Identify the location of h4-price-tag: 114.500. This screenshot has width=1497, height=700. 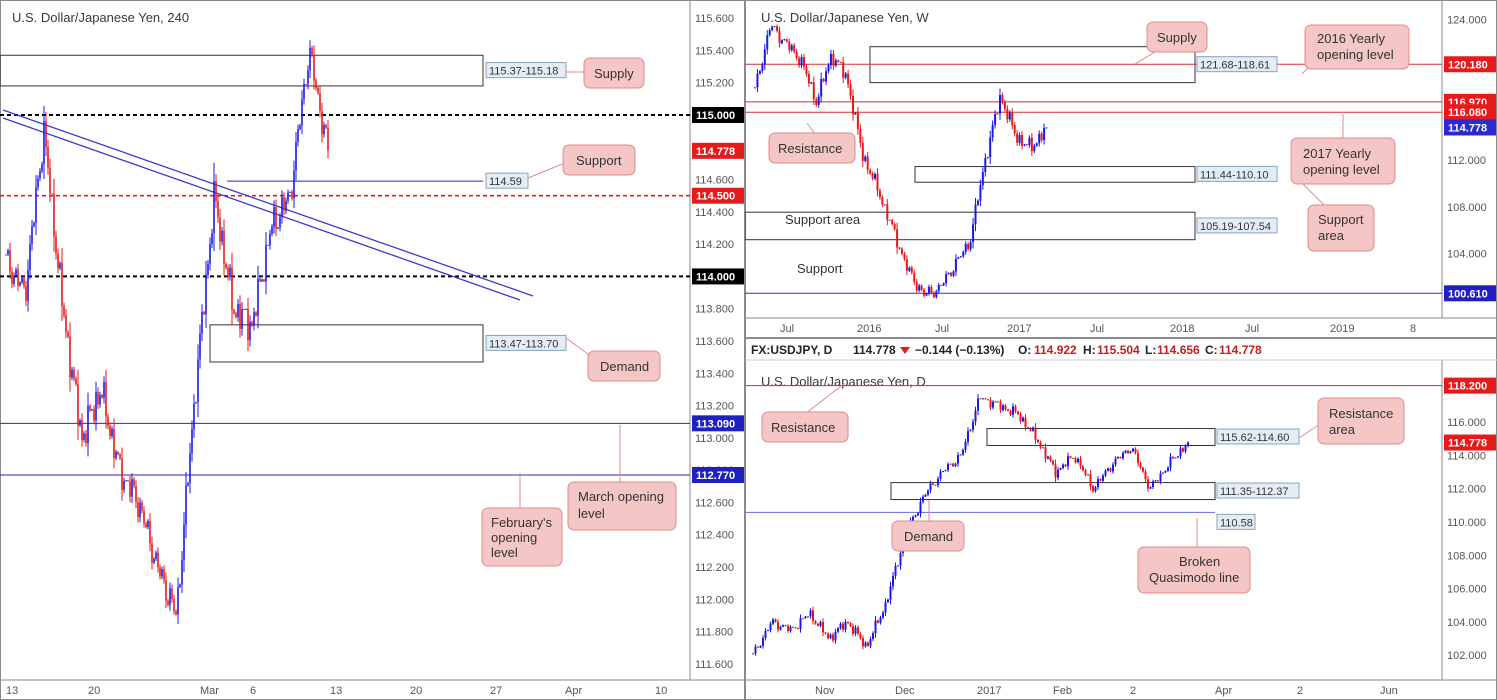
(718, 195).